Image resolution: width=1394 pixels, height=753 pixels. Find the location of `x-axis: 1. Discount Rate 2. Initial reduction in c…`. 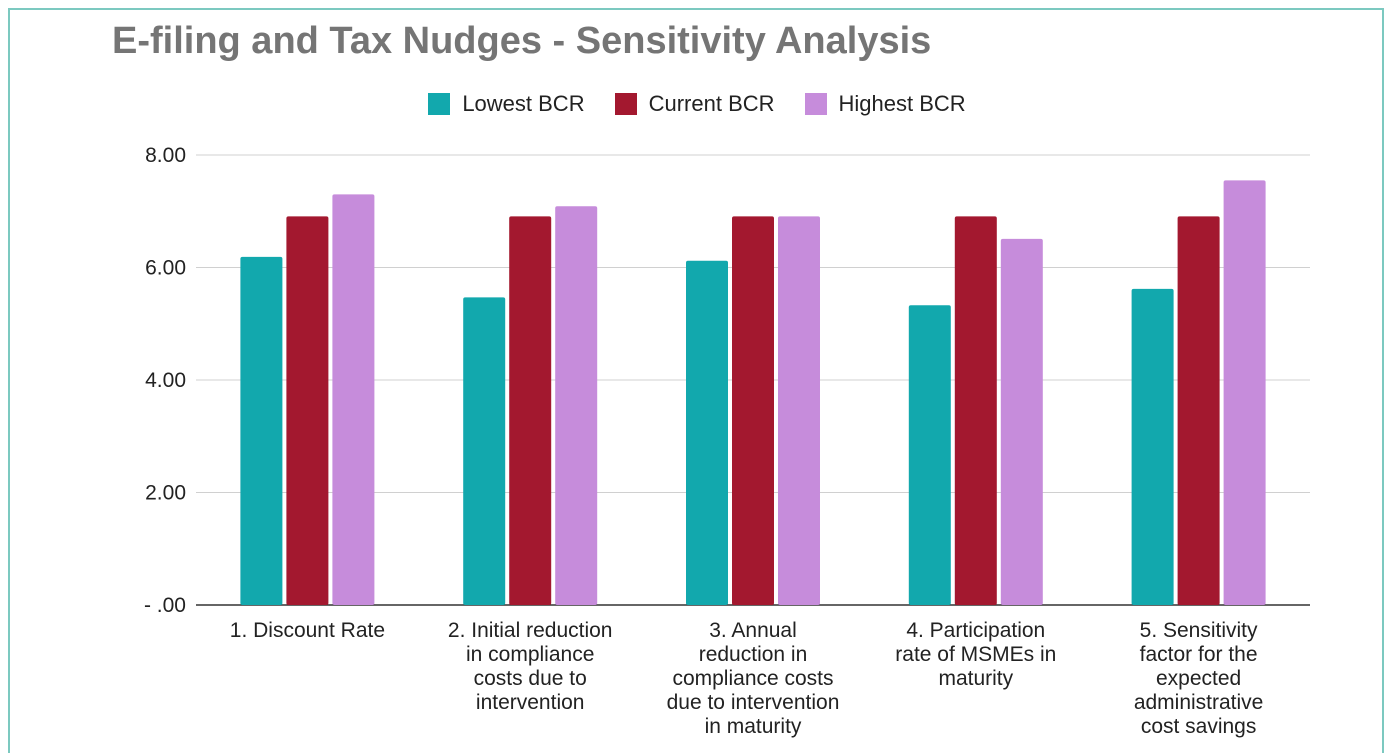

x-axis: 1. Discount Rate 2. Initial reduction in c… is located at coordinates (747, 678).